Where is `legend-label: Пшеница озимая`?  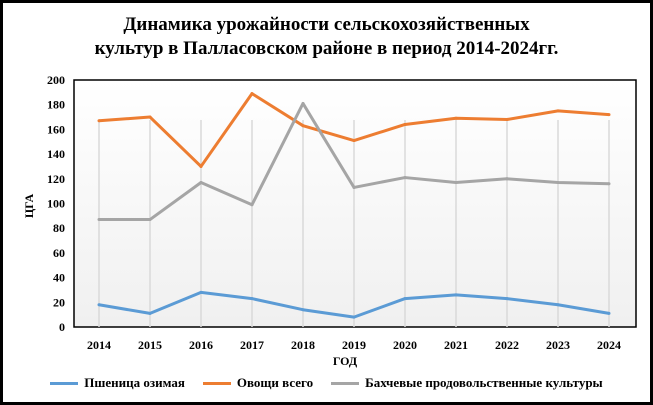 legend-label: Пшеница озимая is located at coordinates (134, 382).